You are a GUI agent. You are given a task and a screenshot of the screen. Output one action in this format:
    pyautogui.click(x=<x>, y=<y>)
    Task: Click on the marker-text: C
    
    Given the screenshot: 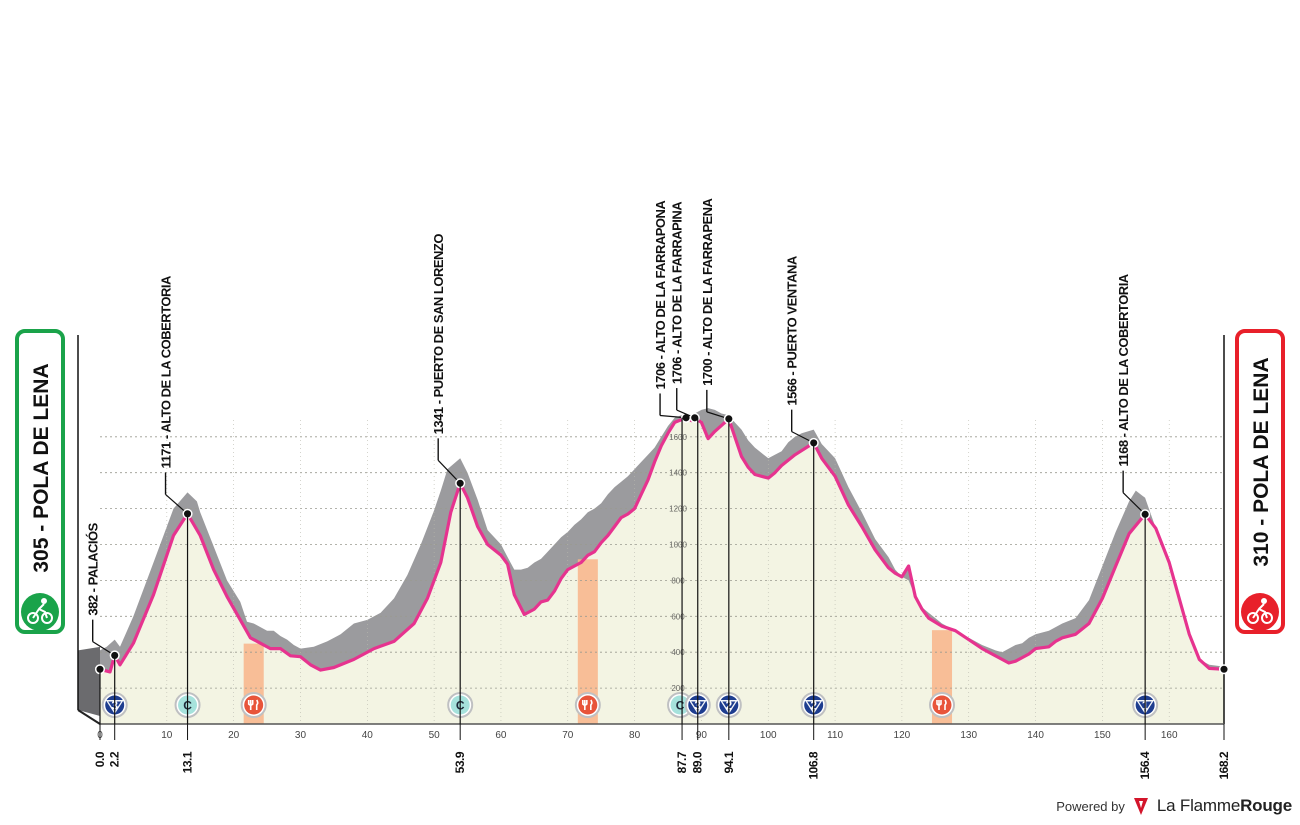 What is the action you would take?
    pyautogui.click(x=680, y=706)
    